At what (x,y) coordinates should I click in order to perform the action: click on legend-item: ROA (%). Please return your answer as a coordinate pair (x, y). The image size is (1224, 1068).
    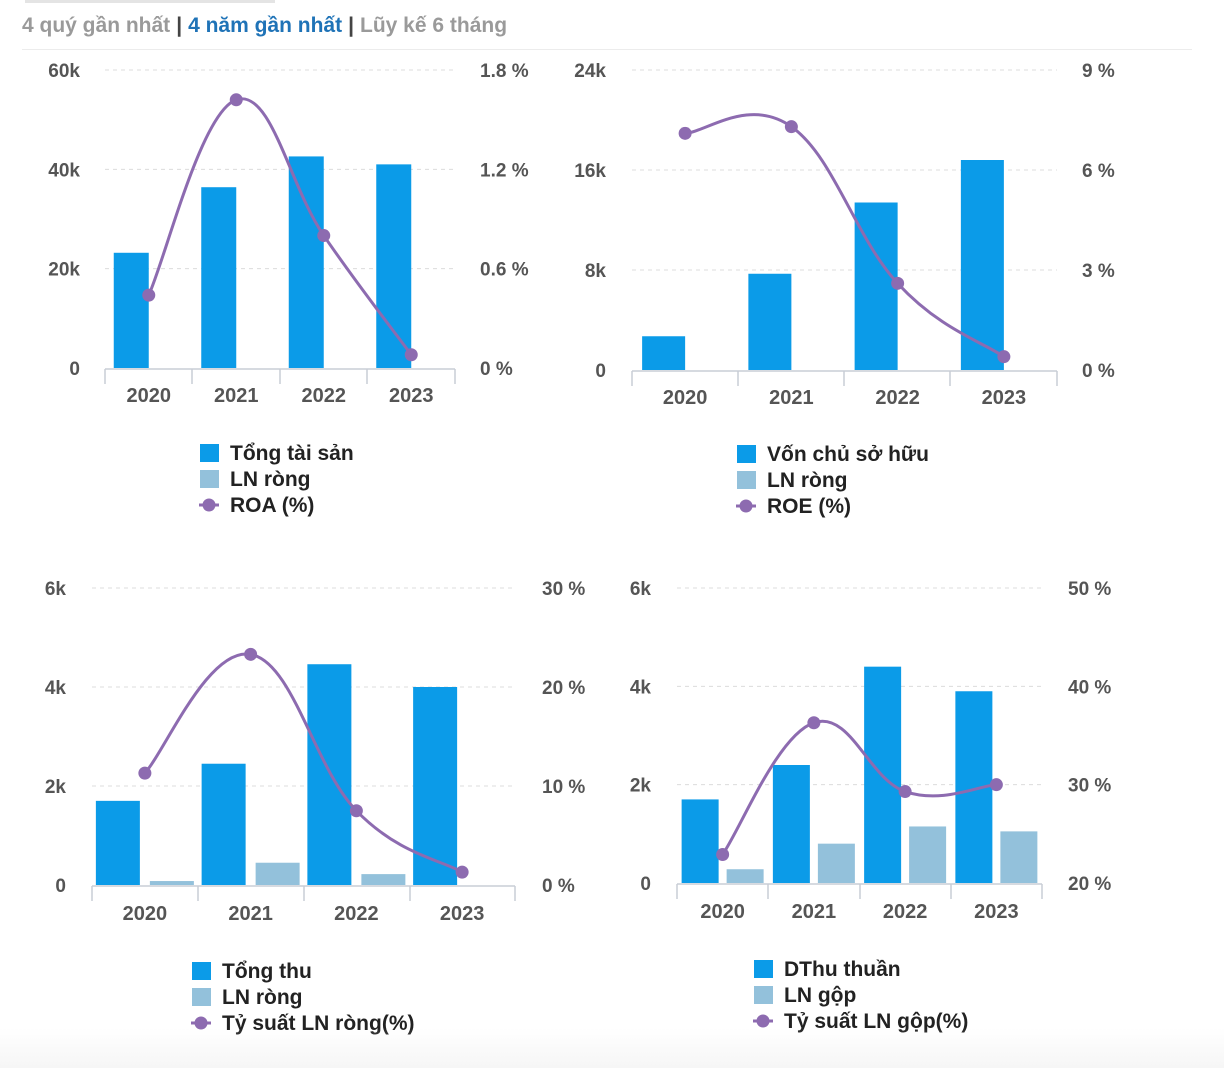
    Looking at the image, I should click on (256, 505).